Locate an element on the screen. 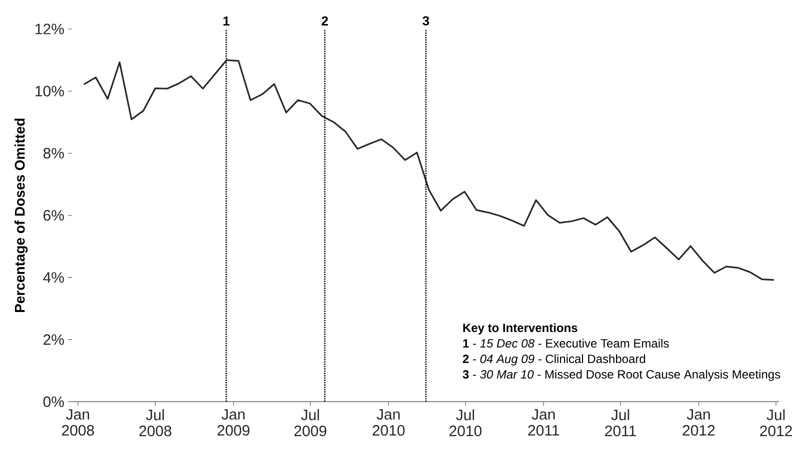 This screenshot has width=812, height=457. annotation: 2 - 04 Aug 09 - Clinical Dashboard is located at coordinates (554, 360).